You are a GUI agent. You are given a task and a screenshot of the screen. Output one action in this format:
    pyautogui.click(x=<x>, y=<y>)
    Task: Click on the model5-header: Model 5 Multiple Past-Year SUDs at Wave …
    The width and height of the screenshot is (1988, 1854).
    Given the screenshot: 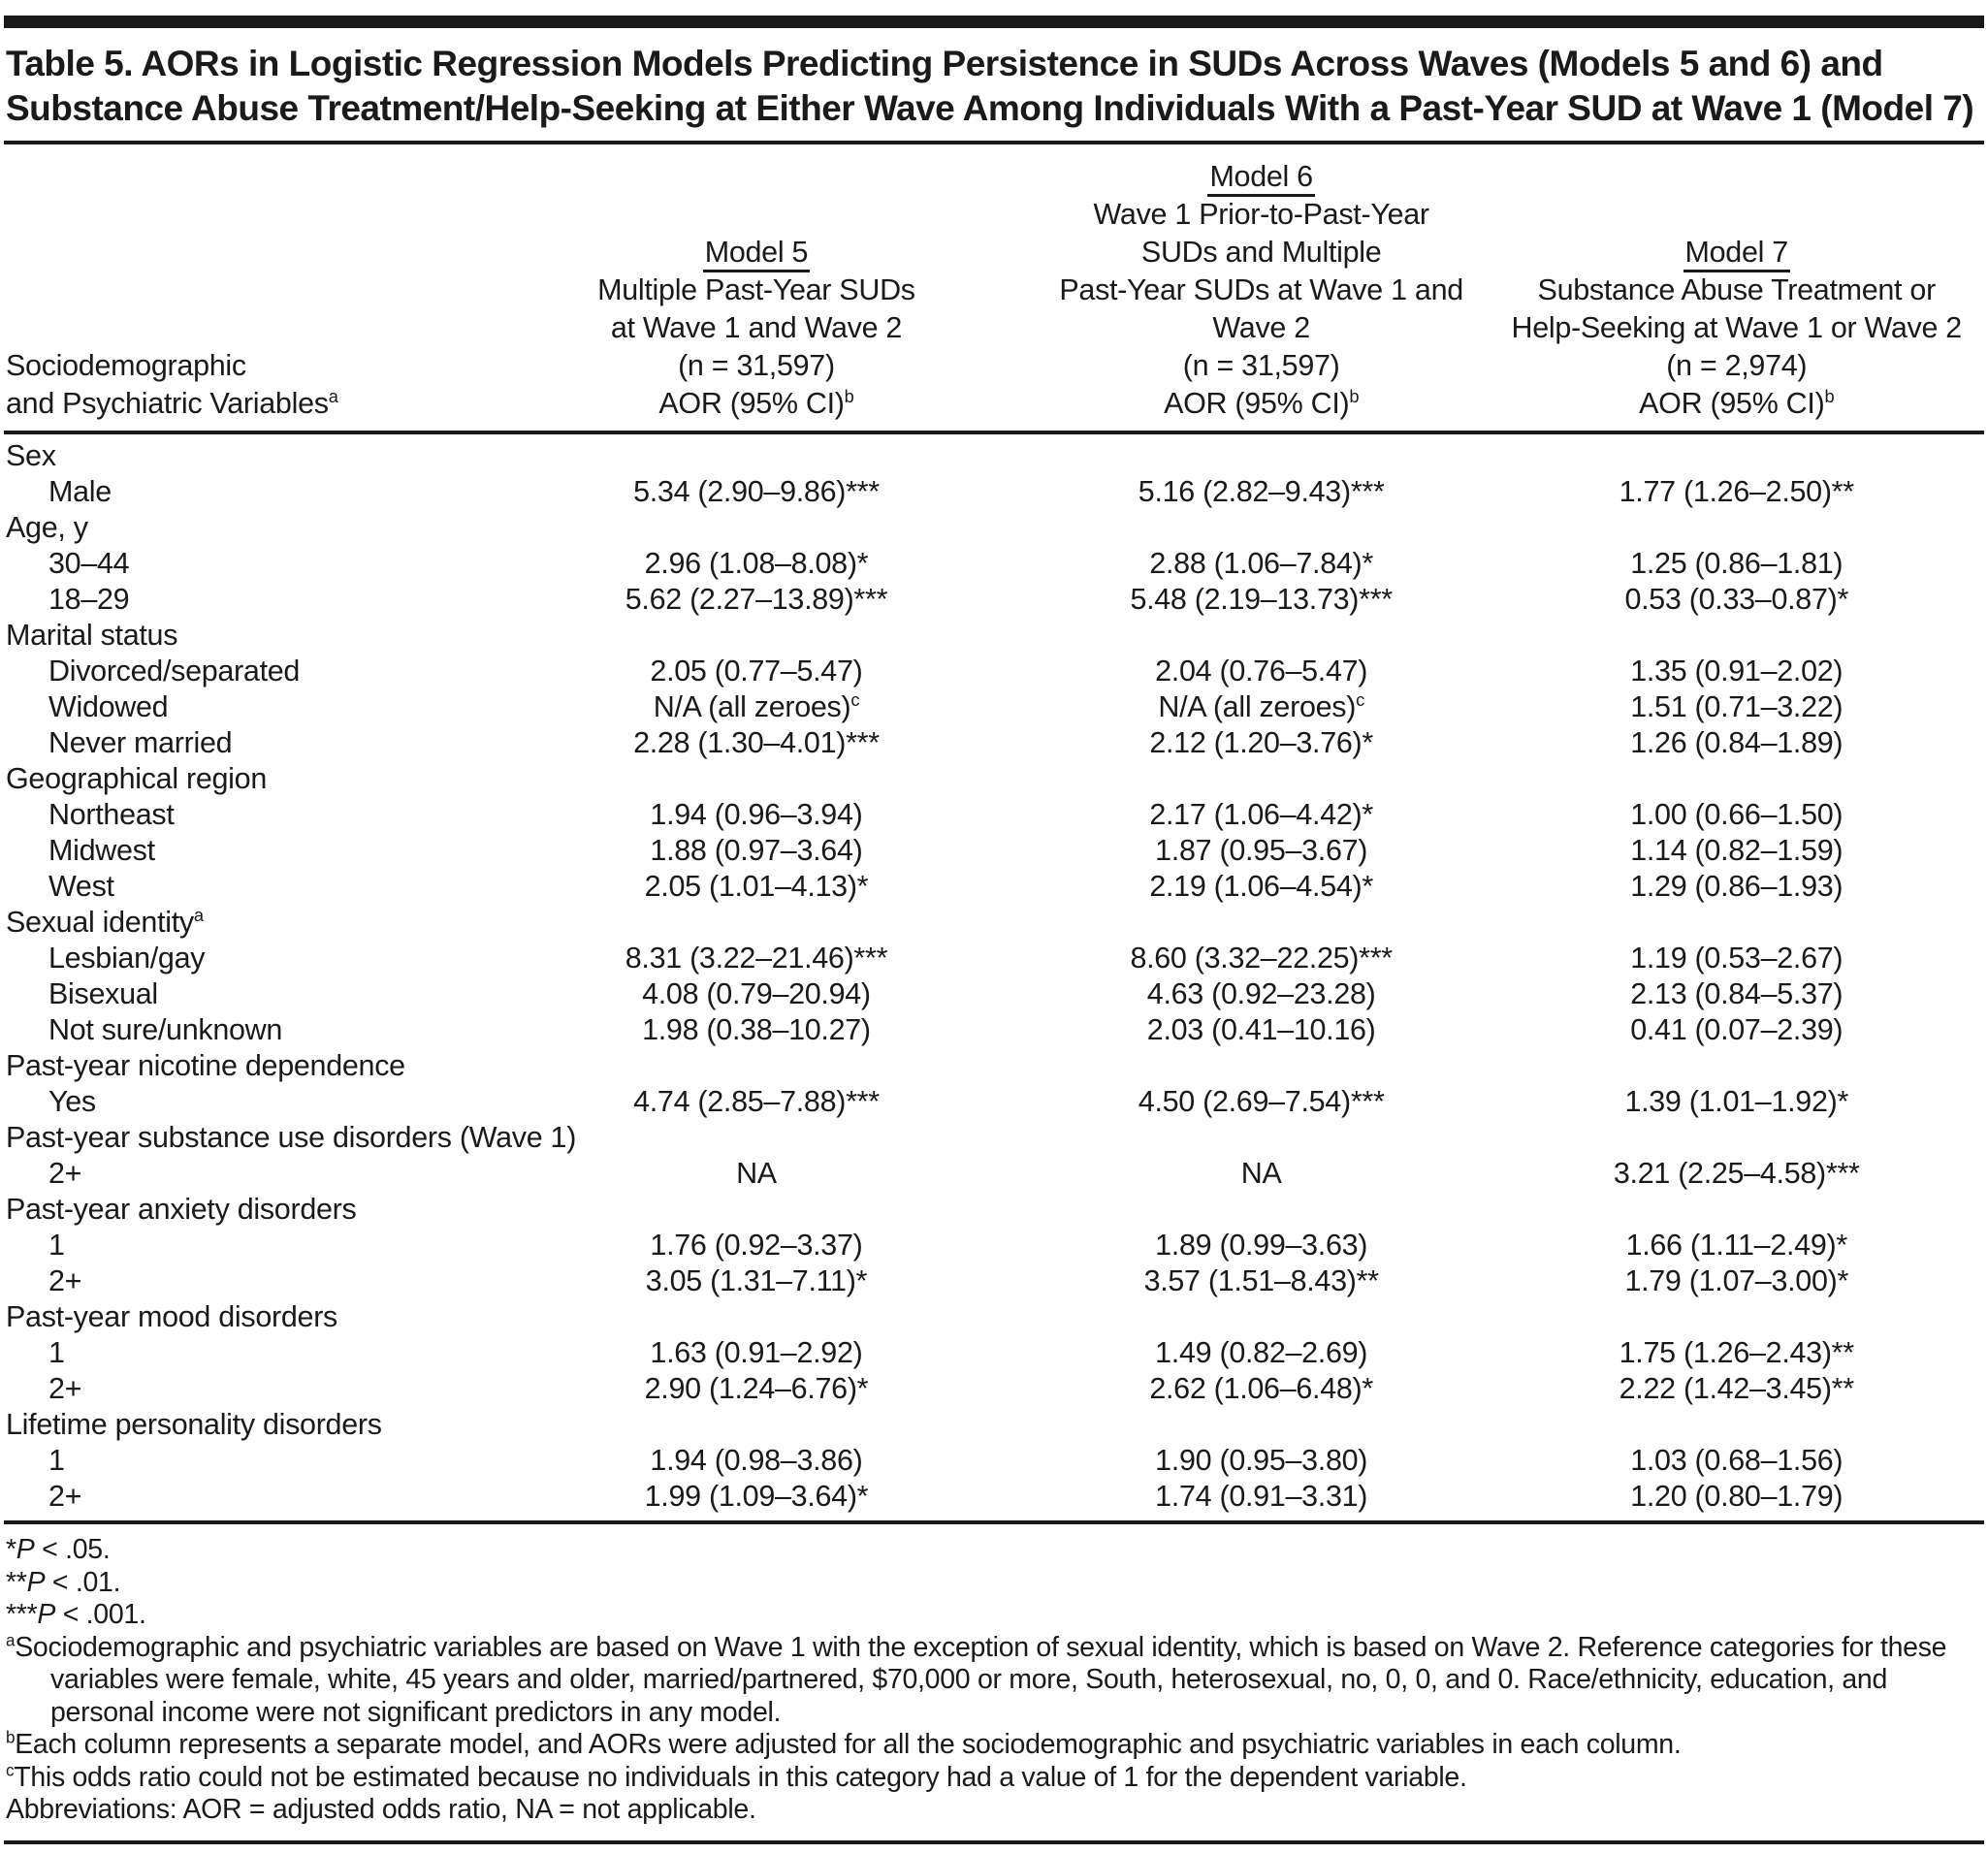 What is the action you would take?
    pyautogui.click(x=756, y=288)
    